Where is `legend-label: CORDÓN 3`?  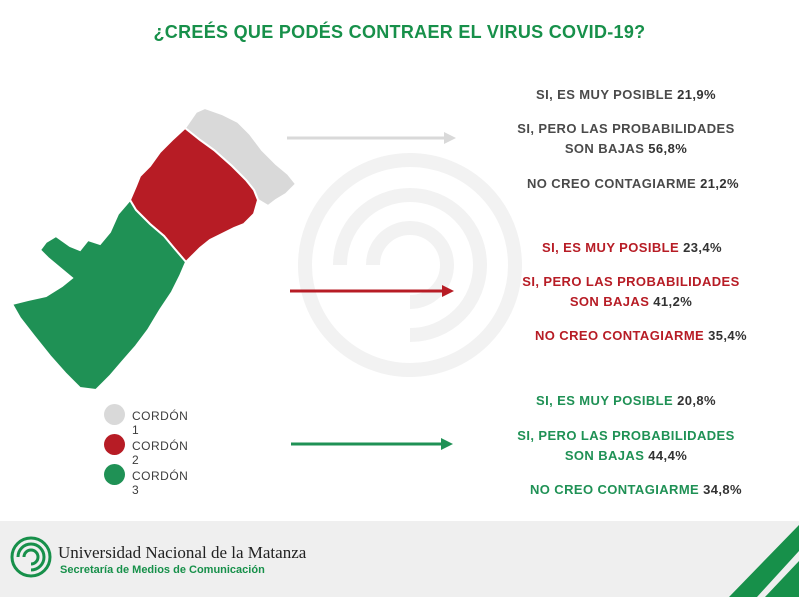 legend-label: CORDÓN 3 is located at coordinates (160, 483).